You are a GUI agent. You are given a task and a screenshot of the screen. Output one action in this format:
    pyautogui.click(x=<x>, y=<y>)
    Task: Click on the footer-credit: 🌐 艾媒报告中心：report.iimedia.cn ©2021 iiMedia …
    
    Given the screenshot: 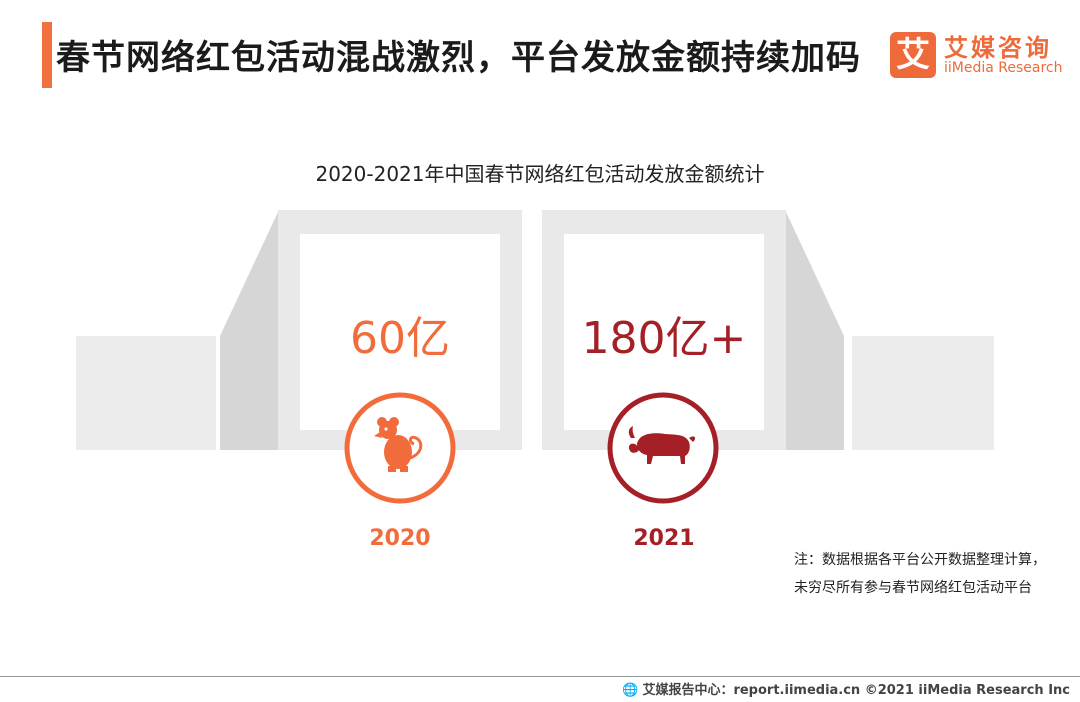 What is the action you would take?
    pyautogui.click(x=846, y=688)
    